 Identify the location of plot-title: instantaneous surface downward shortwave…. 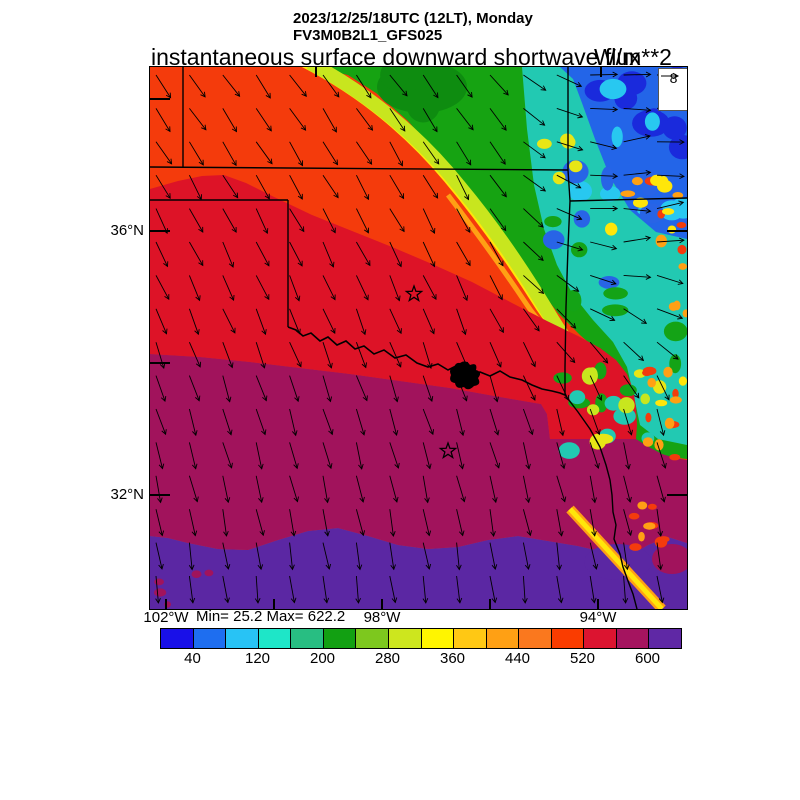
(396, 57).